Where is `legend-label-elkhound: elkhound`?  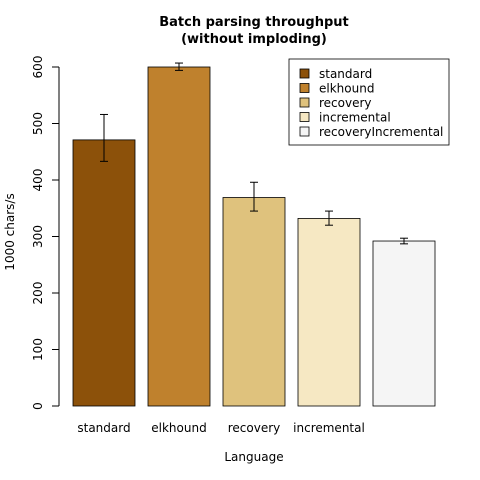
legend-label-elkhound: elkhound is located at coordinates (346, 89).